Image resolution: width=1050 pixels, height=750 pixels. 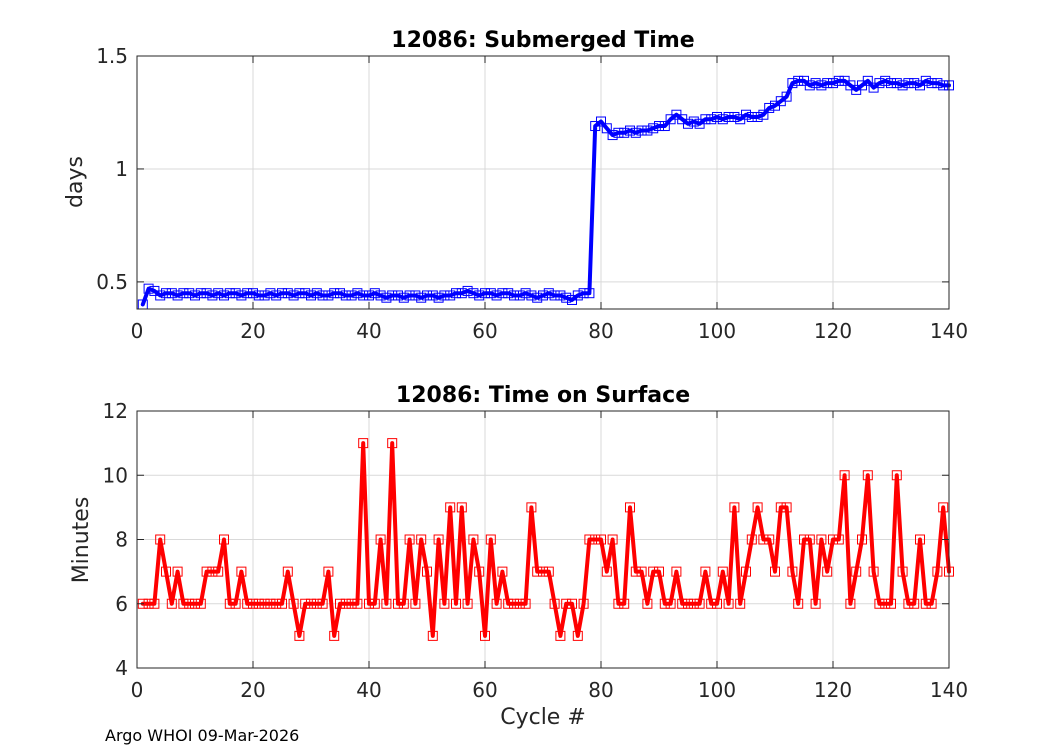 I want to click on submerged-time-xtick-label: 0, so click(x=137, y=331).